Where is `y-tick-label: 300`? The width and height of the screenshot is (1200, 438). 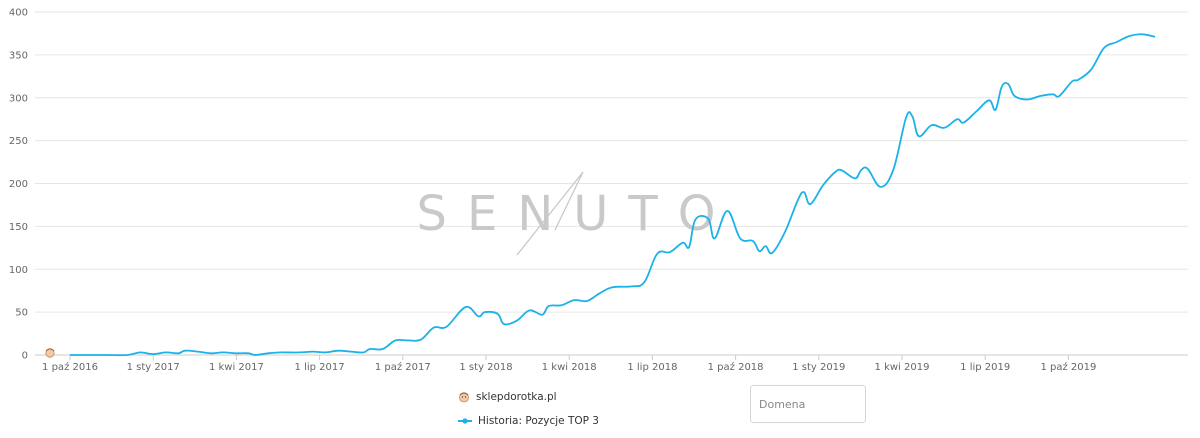 y-tick-label: 300 is located at coordinates (18, 98).